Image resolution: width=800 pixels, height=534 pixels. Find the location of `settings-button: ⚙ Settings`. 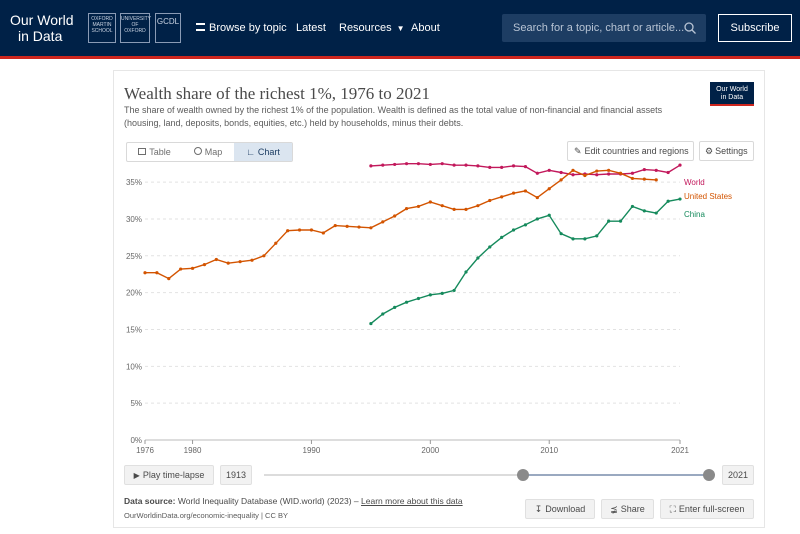

settings-button: ⚙ Settings is located at coordinates (726, 151).